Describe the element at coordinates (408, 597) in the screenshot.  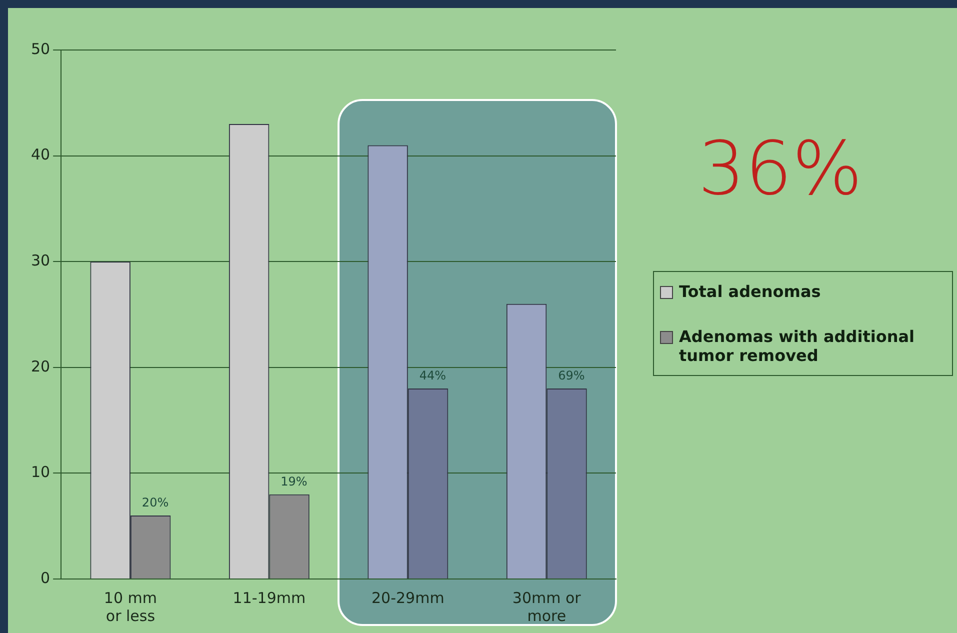
I see `x-tick-label: 20-29mm` at that location.